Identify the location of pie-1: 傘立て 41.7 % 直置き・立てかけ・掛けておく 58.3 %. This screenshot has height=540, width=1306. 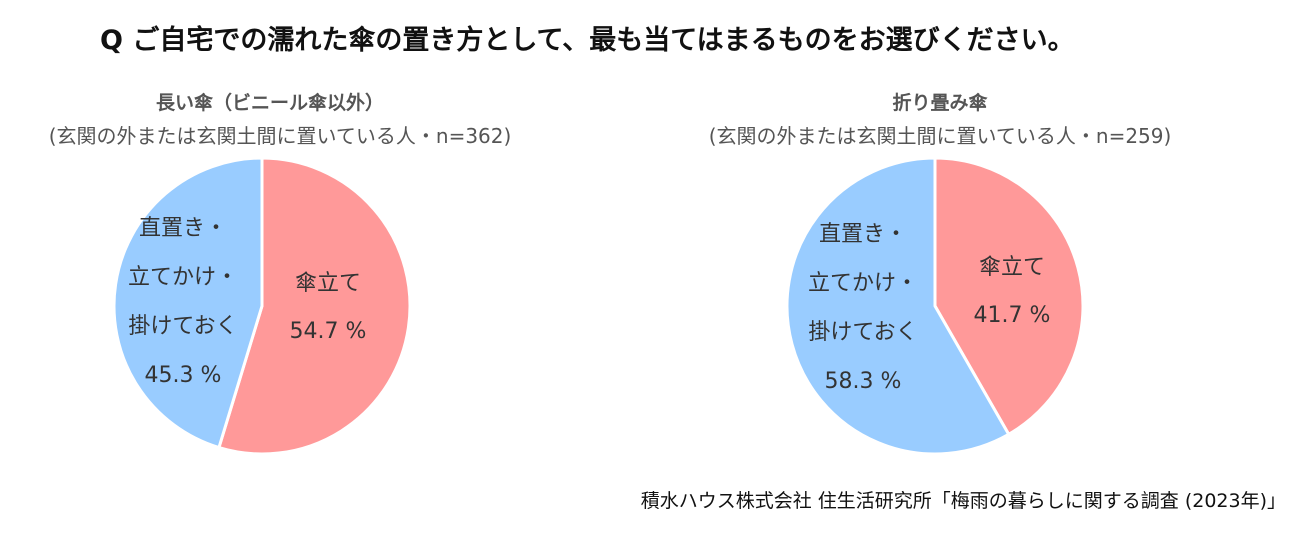
(935, 306).